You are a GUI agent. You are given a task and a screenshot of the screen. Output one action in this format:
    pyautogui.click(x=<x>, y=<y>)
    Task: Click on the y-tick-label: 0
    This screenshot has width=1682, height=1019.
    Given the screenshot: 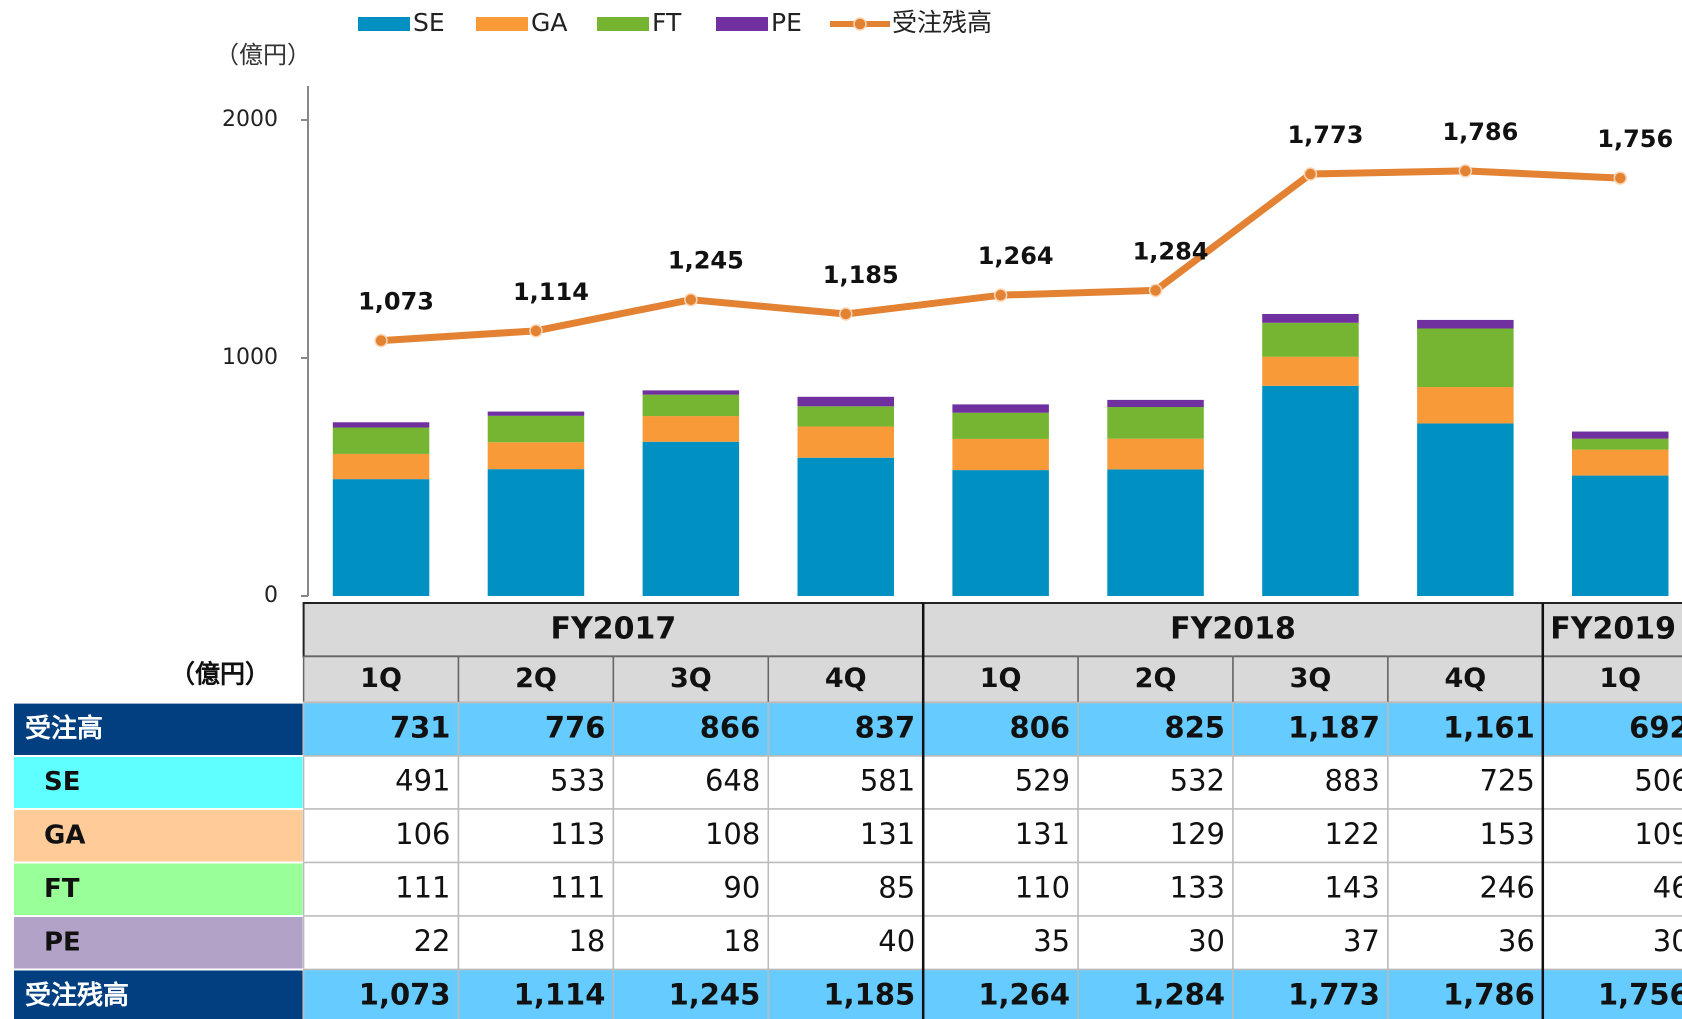 What is the action you would take?
    pyautogui.click(x=271, y=595)
    